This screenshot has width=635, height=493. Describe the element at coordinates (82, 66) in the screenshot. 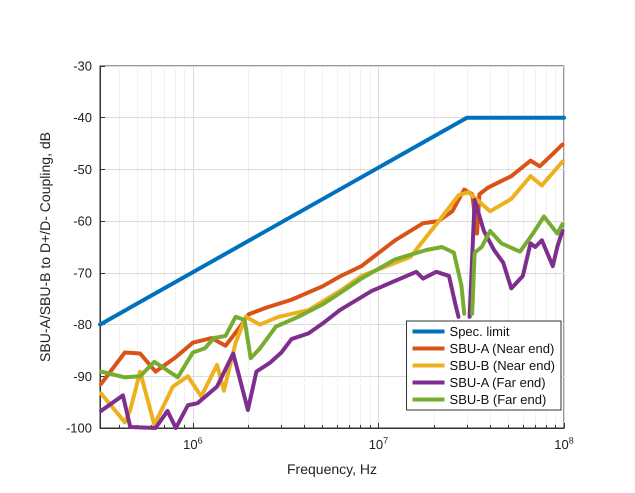

I see `y-tick-label: -30` at that location.